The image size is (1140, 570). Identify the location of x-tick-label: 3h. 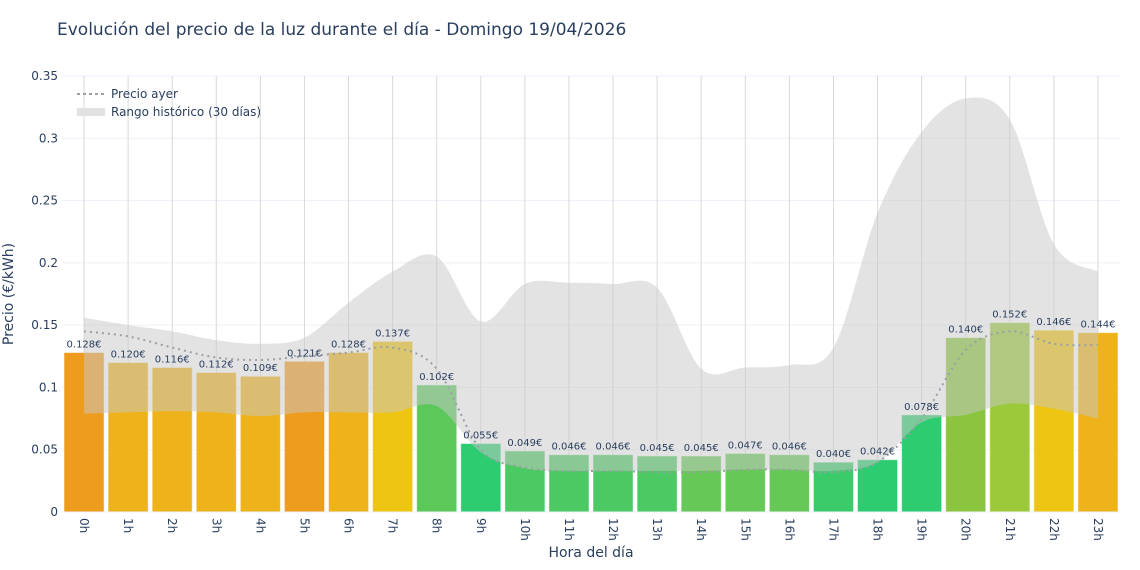
(216, 525).